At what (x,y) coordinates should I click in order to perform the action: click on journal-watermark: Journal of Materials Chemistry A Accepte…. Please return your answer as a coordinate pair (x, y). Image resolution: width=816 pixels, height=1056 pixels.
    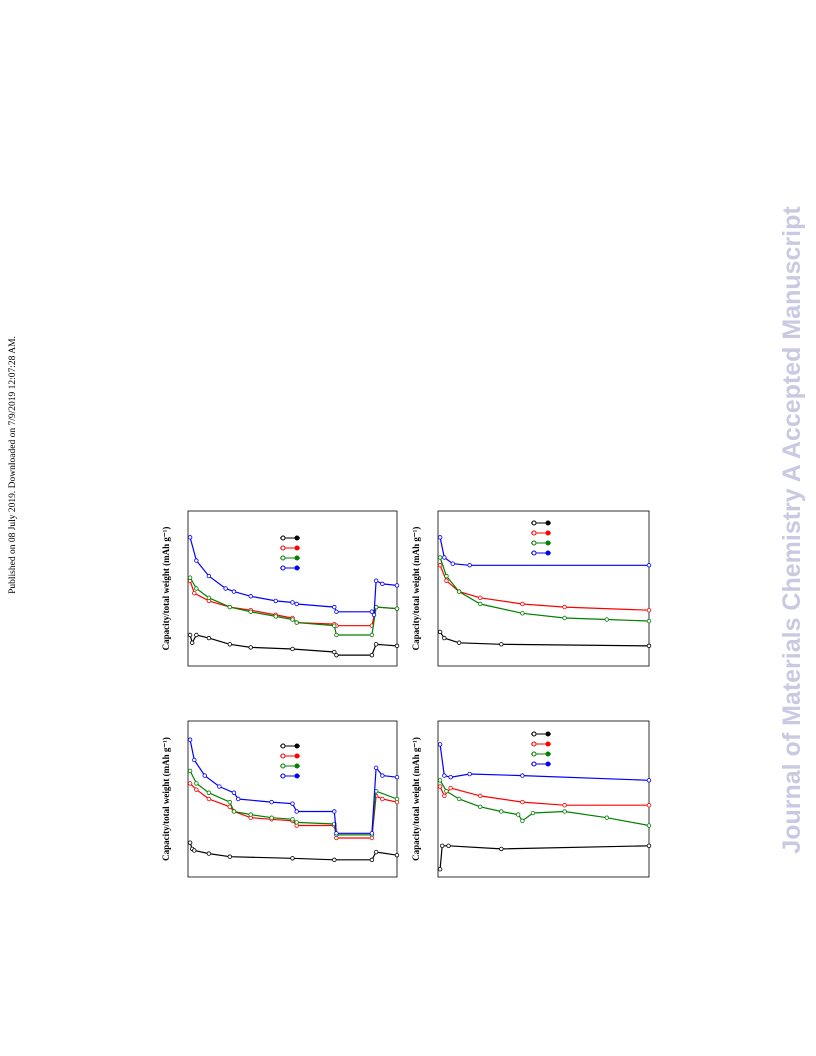
    Looking at the image, I should click on (792, 530).